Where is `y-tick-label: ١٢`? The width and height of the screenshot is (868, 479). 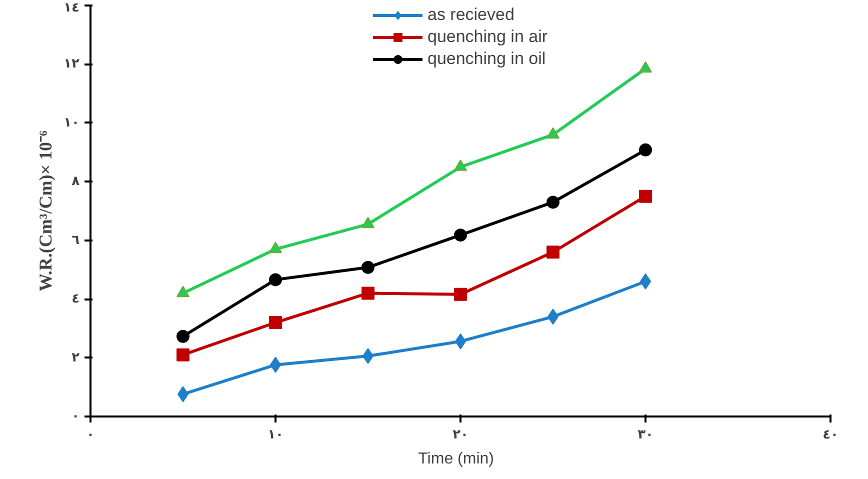
y-tick-label: ١٢ is located at coordinates (72, 64).